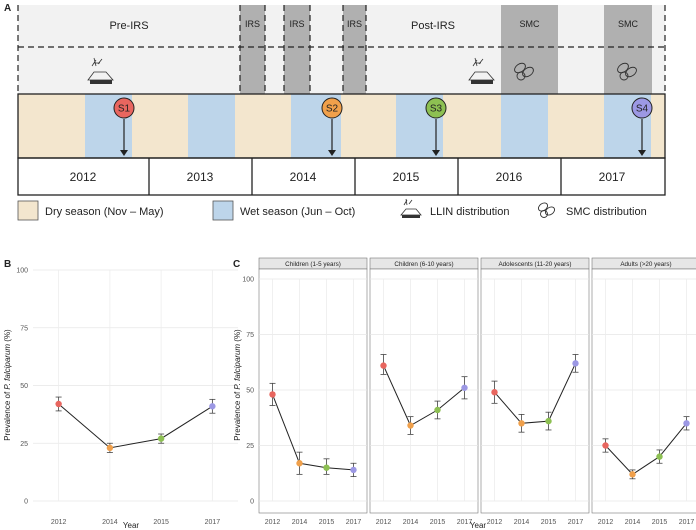  What do you see at coordinates (104, 212) in the screenshot?
I see `legend-dry-label: Dry season (Nov – May)` at bounding box center [104, 212].